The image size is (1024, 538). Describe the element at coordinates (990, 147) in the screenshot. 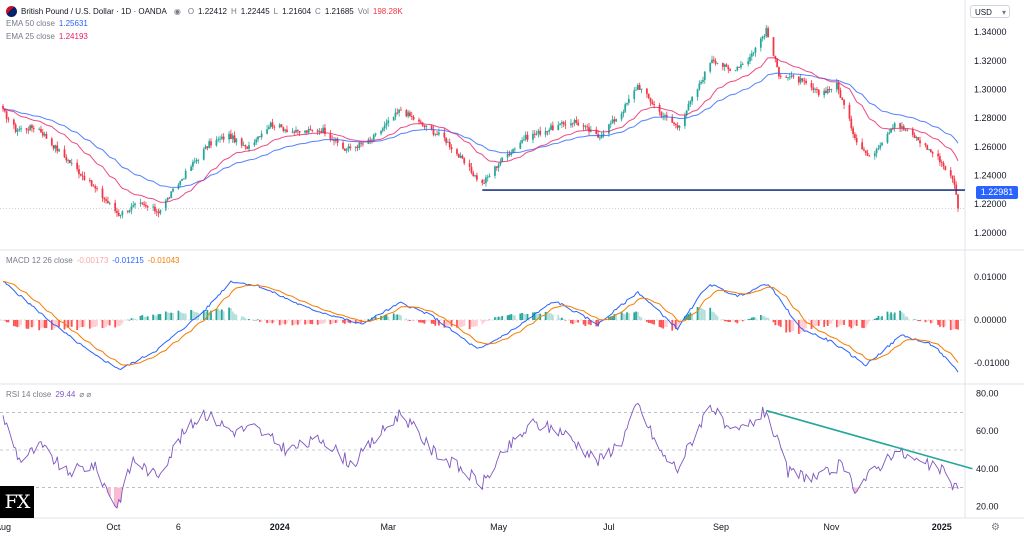

I see `price-tick-label: 1.26000` at that location.